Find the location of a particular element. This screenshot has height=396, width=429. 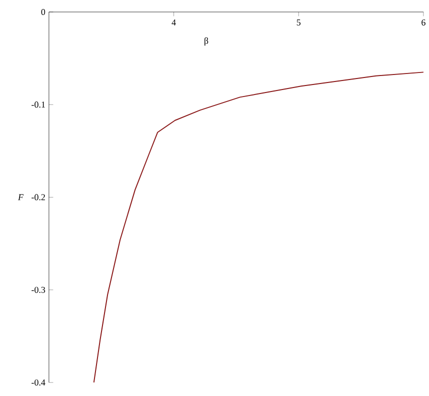

x-tick-label: 5 is located at coordinates (298, 22).